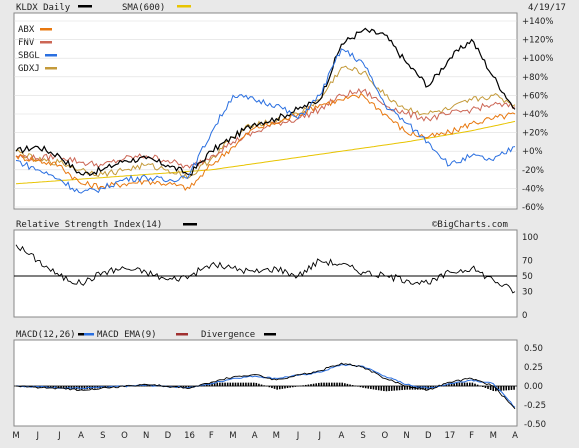 Image resolution: width=579 pixels, height=448 pixels. What do you see at coordinates (515, 436) in the screenshot?
I see `x-tick-23: A` at bounding box center [515, 436].